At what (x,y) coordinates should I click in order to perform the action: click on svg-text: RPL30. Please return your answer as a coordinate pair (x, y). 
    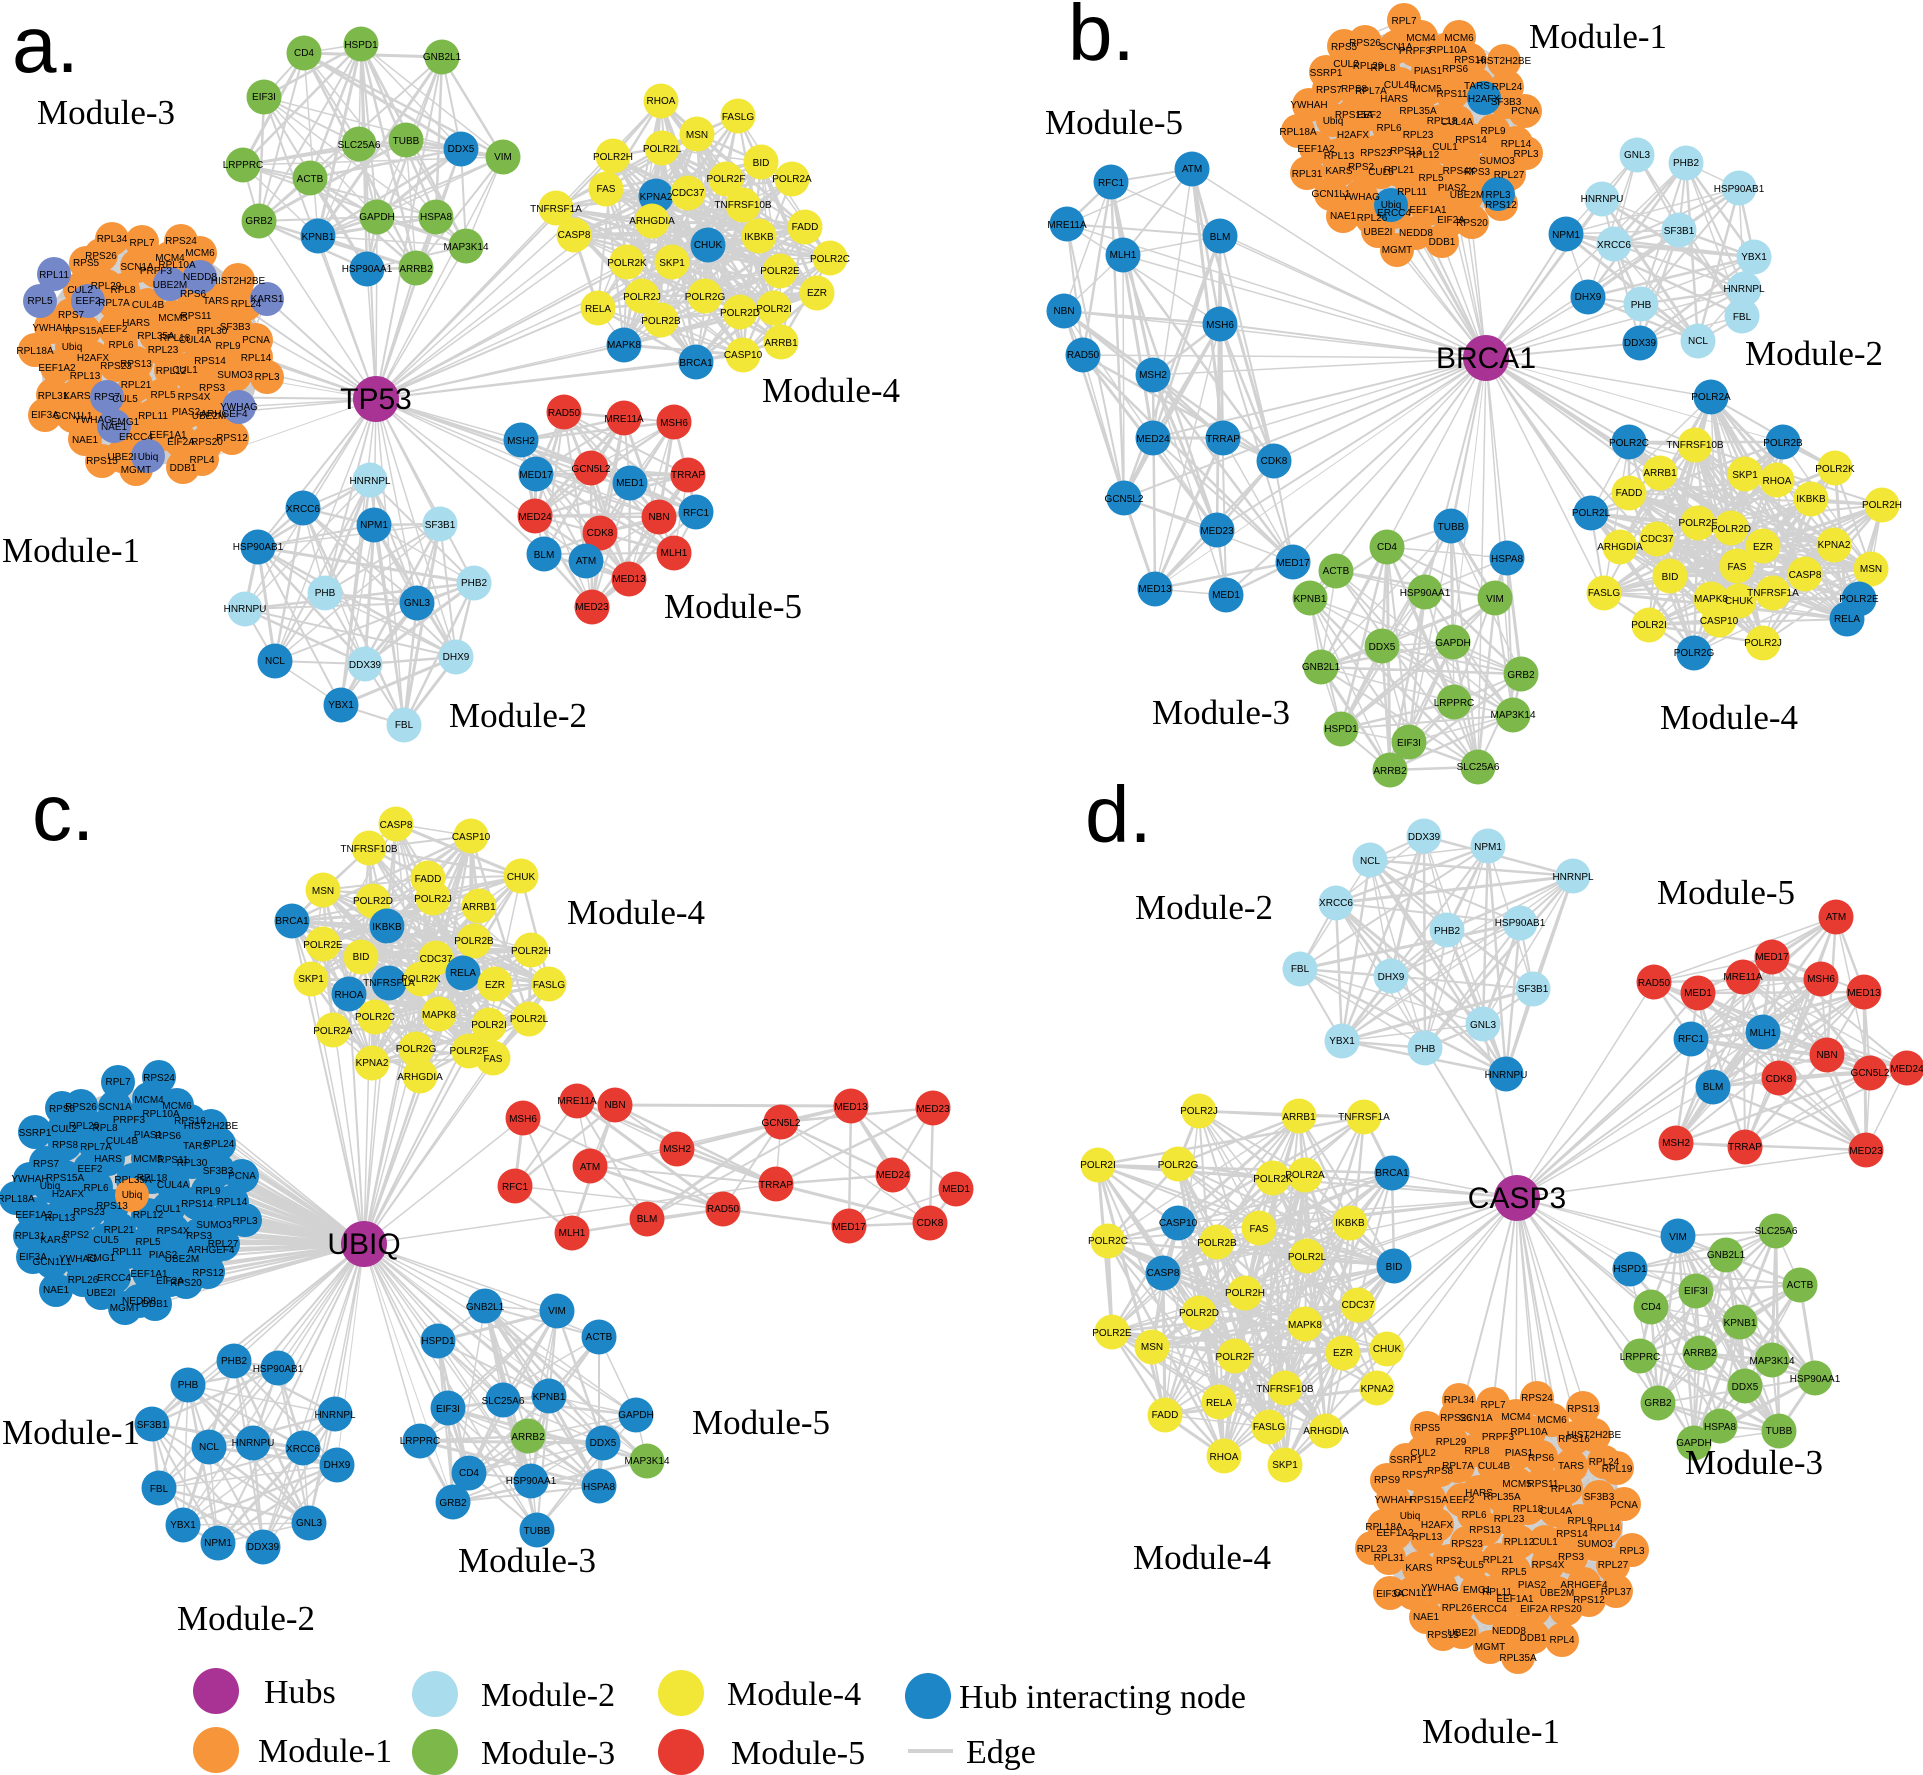
    Looking at the image, I should click on (1566, 1489).